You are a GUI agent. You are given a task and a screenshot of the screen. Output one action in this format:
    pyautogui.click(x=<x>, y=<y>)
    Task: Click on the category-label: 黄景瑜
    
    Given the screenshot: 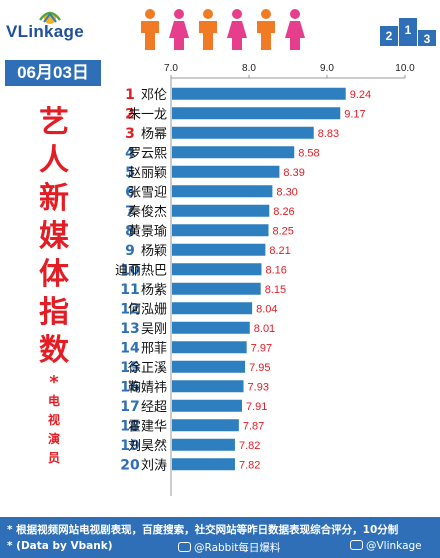 What is the action you would take?
    pyautogui.click(x=147, y=231)
    